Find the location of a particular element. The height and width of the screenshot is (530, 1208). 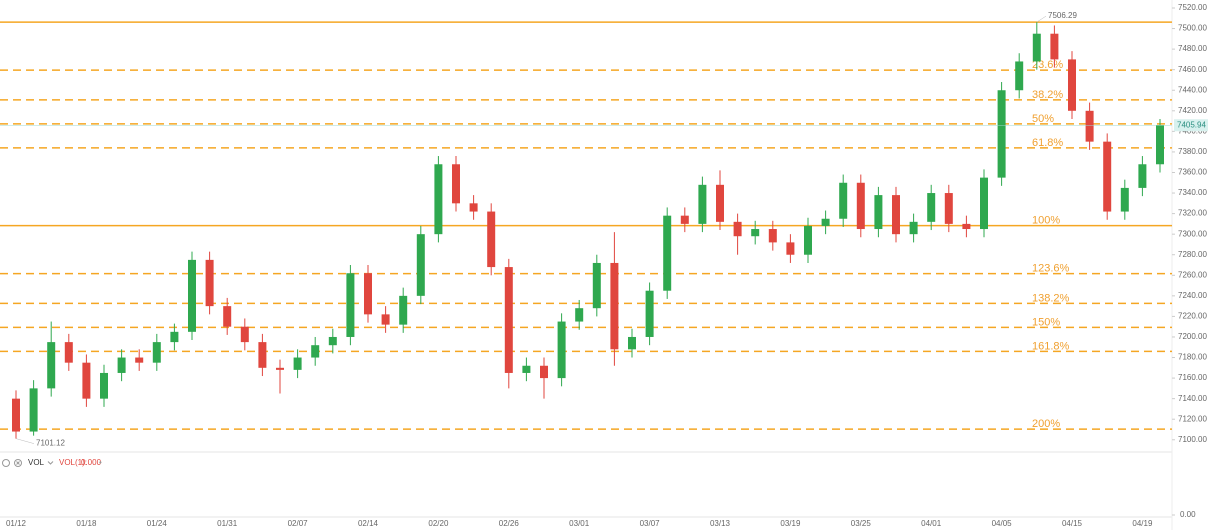

y-tick-label: 7340.00 is located at coordinates (1192, 192).